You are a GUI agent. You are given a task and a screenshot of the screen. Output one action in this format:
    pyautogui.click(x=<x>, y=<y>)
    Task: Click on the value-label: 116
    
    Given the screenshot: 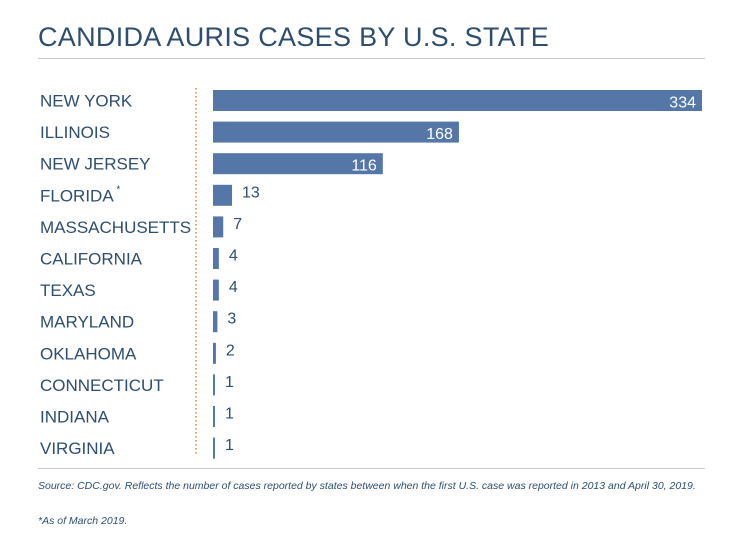 What is the action you would take?
    pyautogui.click(x=364, y=166)
    